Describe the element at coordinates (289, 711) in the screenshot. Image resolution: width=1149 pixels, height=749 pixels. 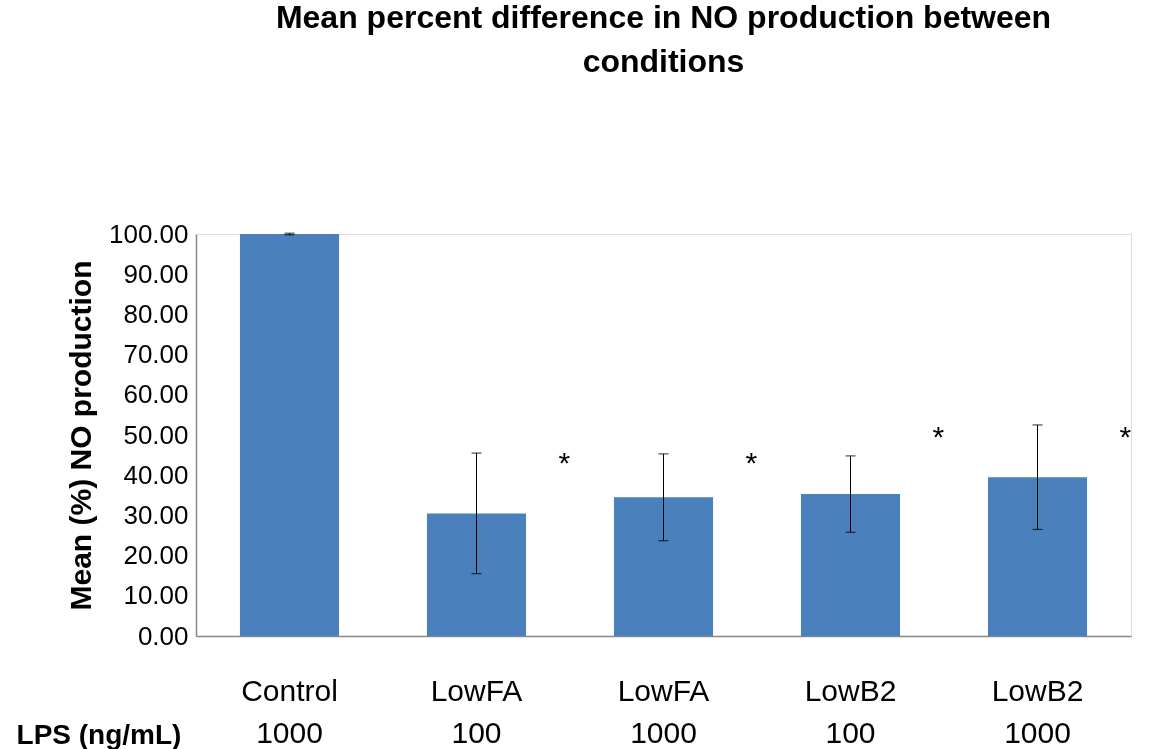
I see `x-tick-label: Control 1000` at that location.